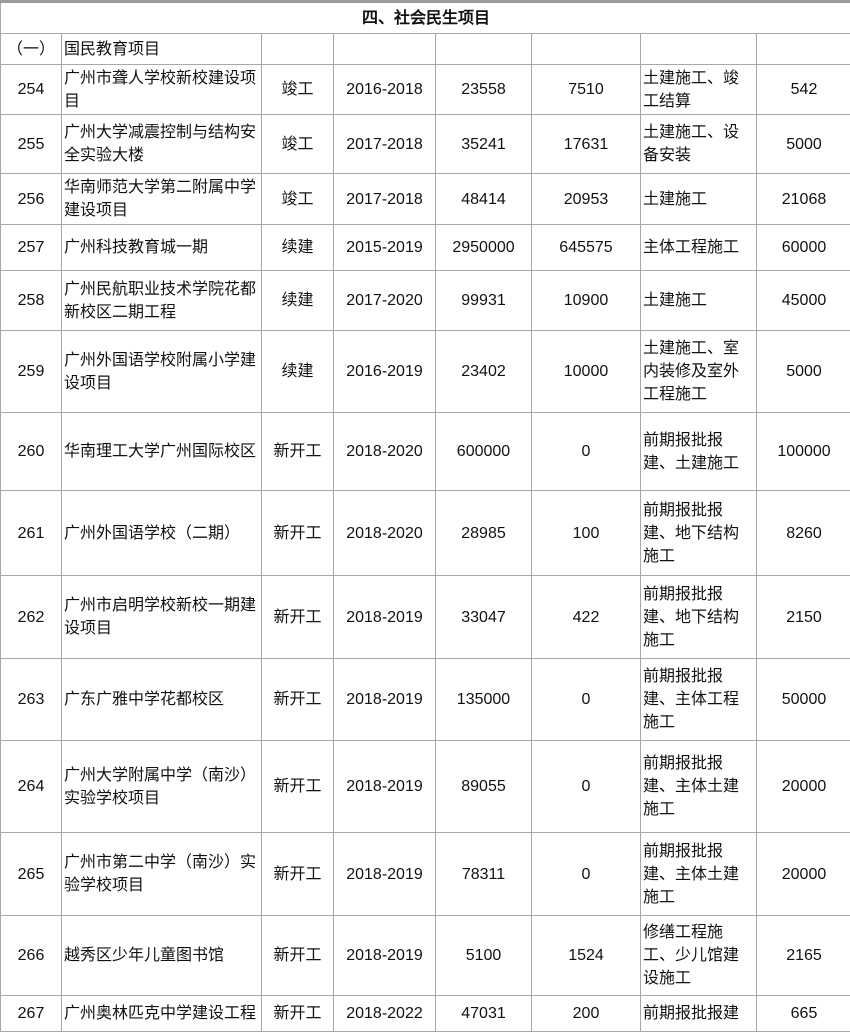 This screenshot has width=850, height=1032. I want to click on cell-no: 262, so click(31, 617).